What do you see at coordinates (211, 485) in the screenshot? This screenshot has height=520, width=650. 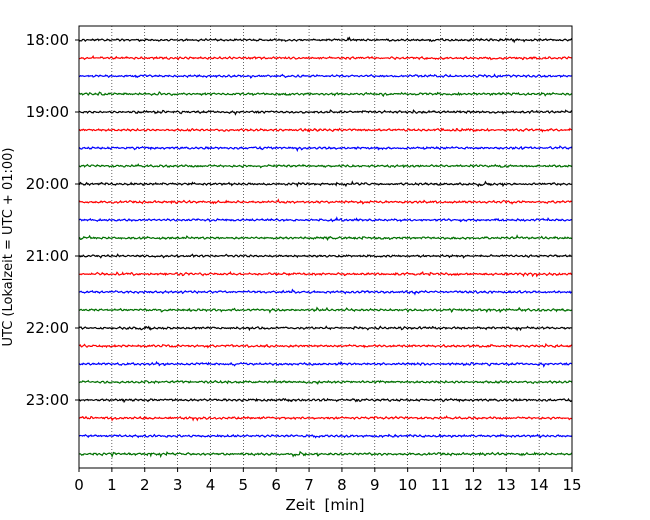 I see `x-tick-label: 4` at bounding box center [211, 485].